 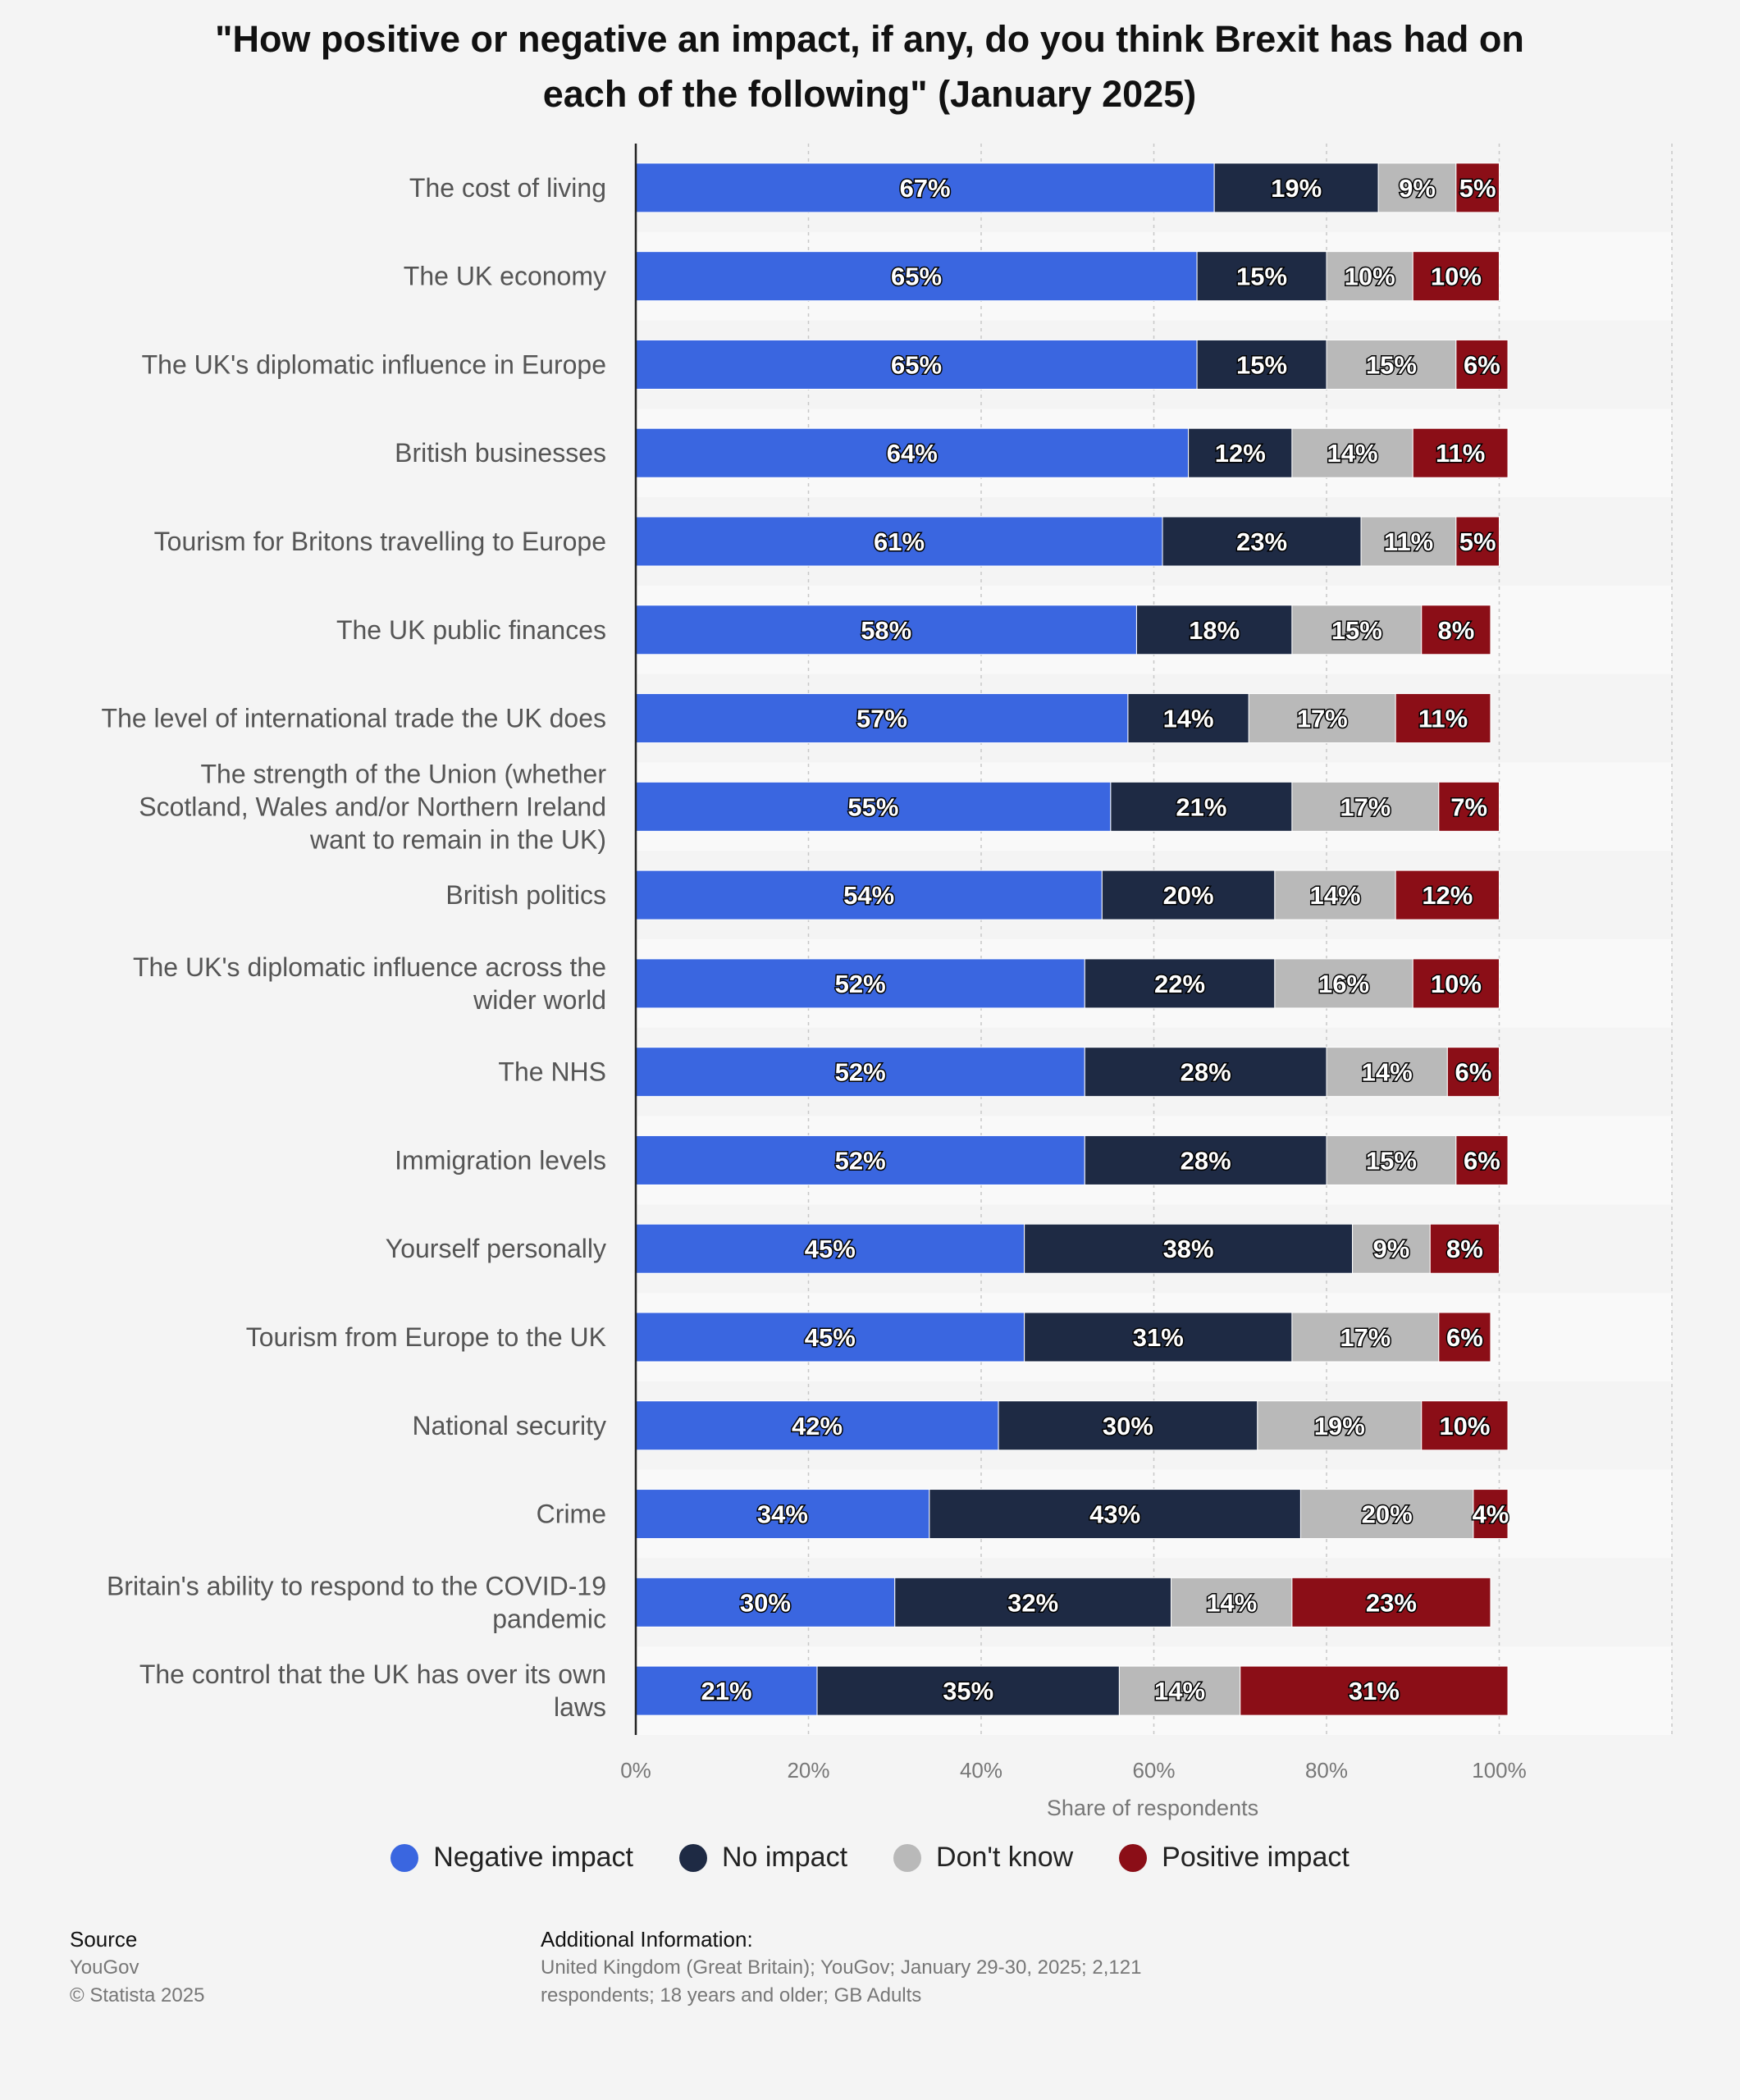 I want to click on footer-source: Source YouGov © Statista 2025, so click(x=137, y=1967).